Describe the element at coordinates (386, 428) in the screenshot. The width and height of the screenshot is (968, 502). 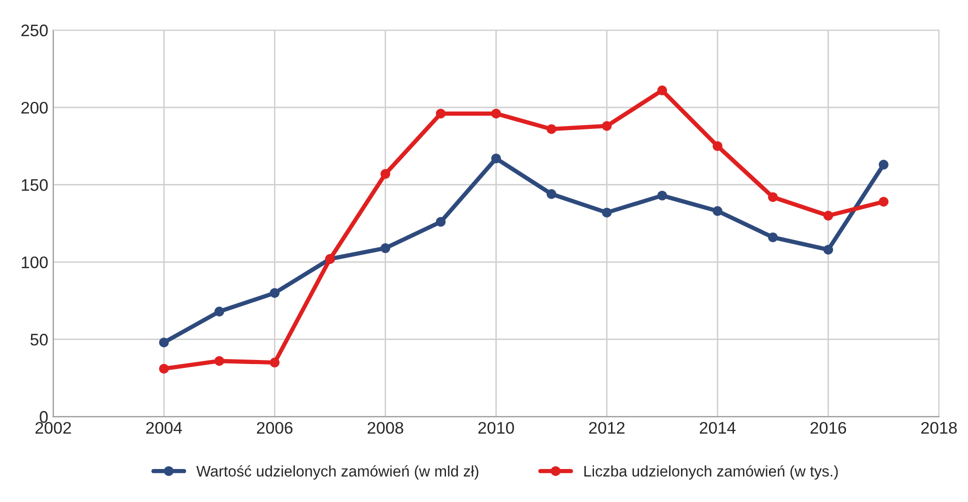
I see `x-tick-label: 2008` at that location.